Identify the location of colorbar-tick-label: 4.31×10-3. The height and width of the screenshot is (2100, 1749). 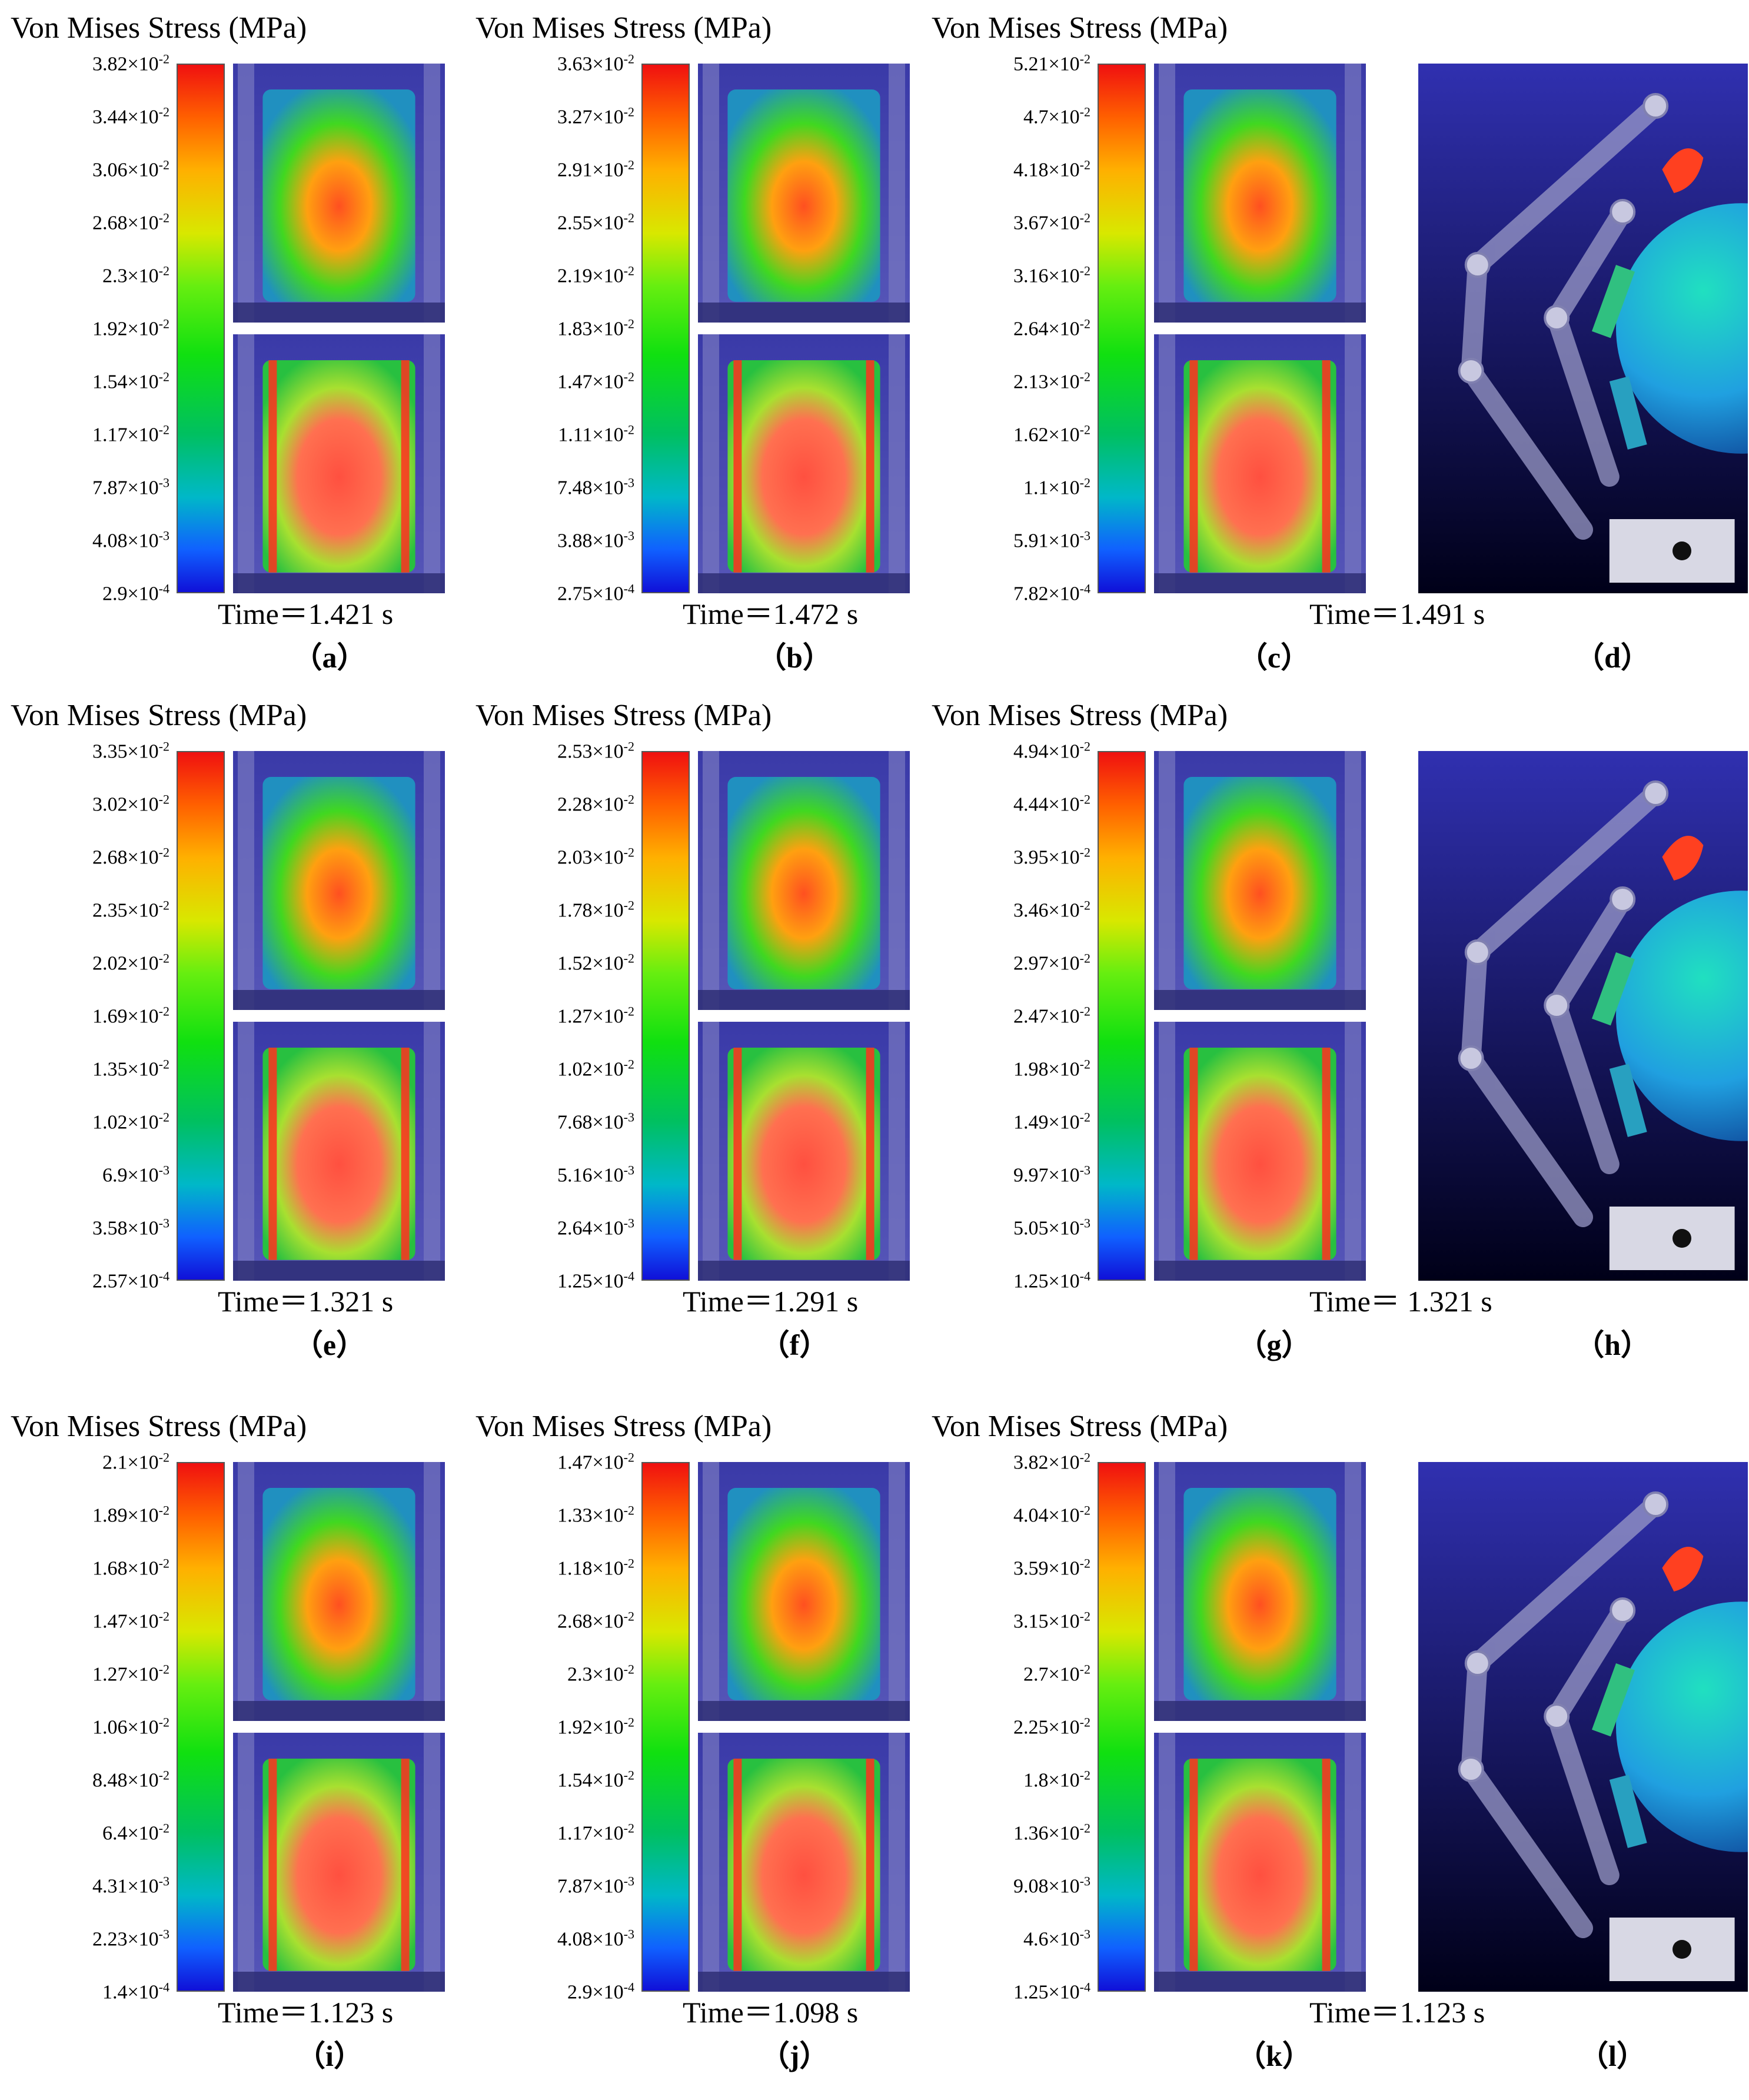
(130, 1885).